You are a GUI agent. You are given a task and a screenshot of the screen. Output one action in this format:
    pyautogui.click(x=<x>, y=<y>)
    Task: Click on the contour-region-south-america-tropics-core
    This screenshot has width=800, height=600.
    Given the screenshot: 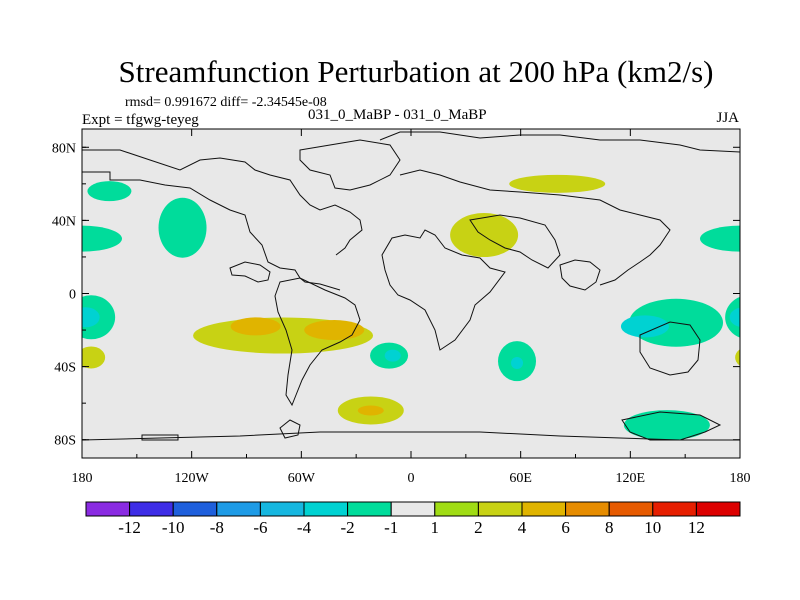 What is the action you would take?
    pyautogui.click(x=255, y=326)
    